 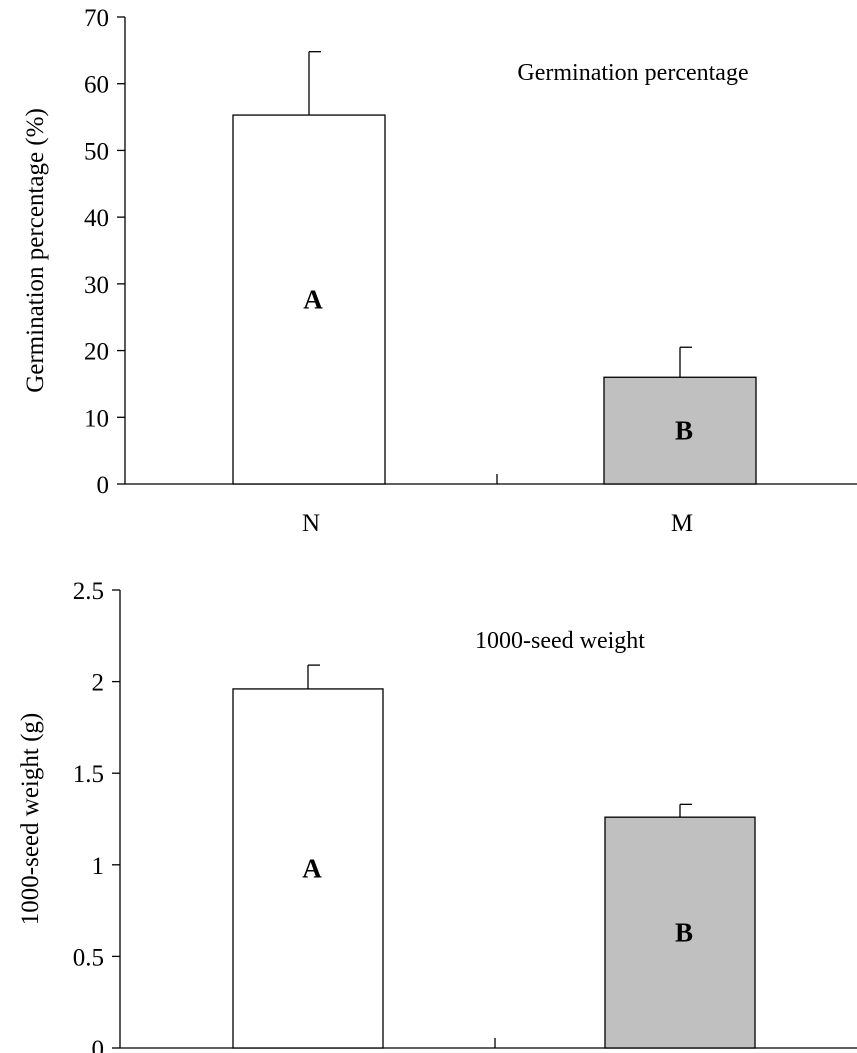 What do you see at coordinates (311, 523) in the screenshot?
I see `x-tick-label: N` at bounding box center [311, 523].